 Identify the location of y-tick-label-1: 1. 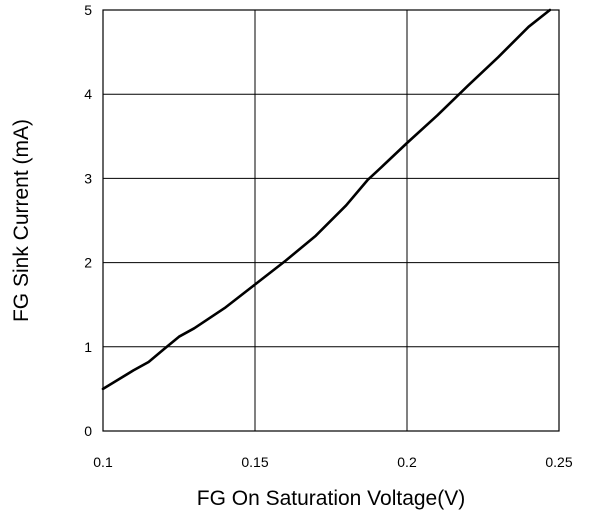
(88, 347).